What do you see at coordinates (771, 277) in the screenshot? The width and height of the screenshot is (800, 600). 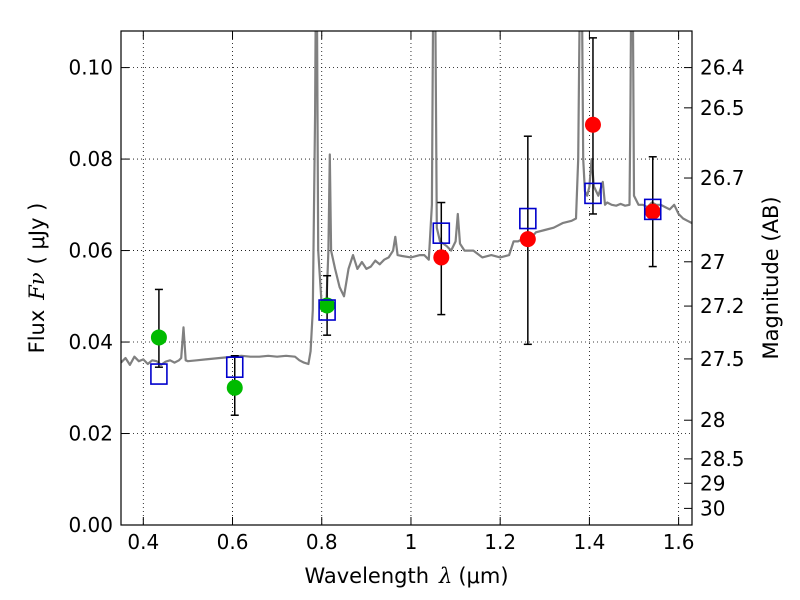 I see `magnitude-axis-label: Magnitude (AB)` at bounding box center [771, 277].